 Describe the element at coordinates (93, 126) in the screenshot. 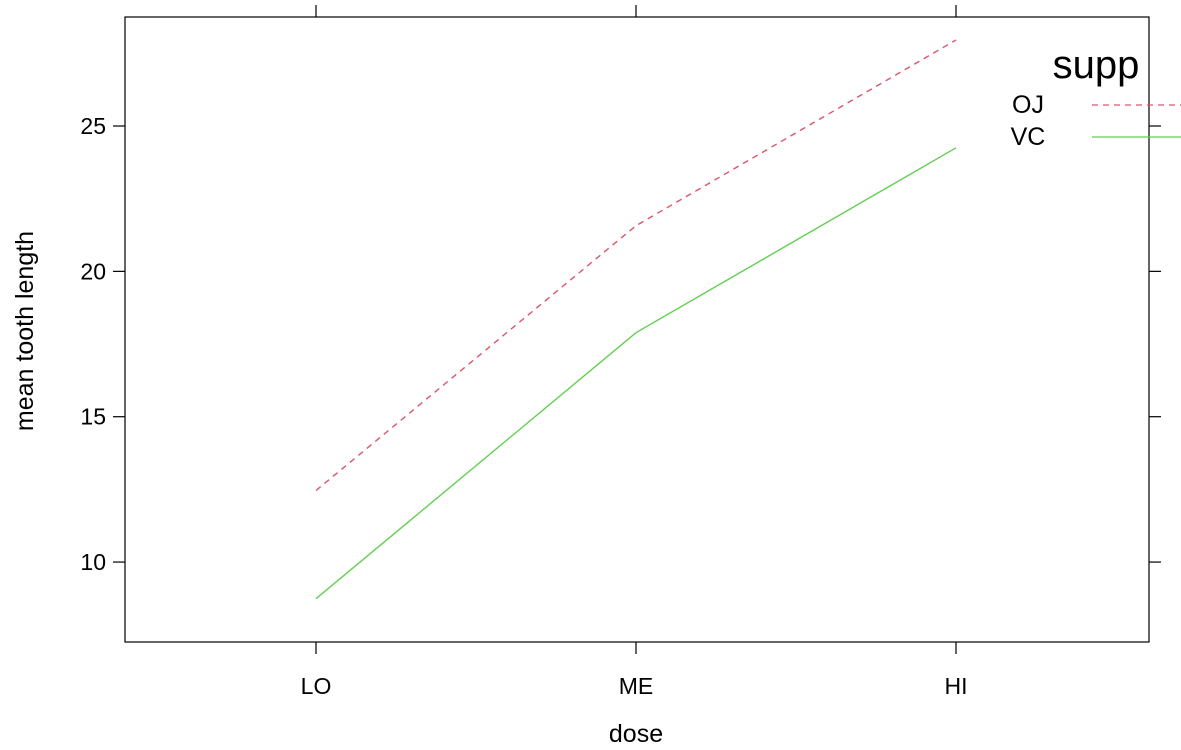

I see `y-tick-label: 25` at that location.